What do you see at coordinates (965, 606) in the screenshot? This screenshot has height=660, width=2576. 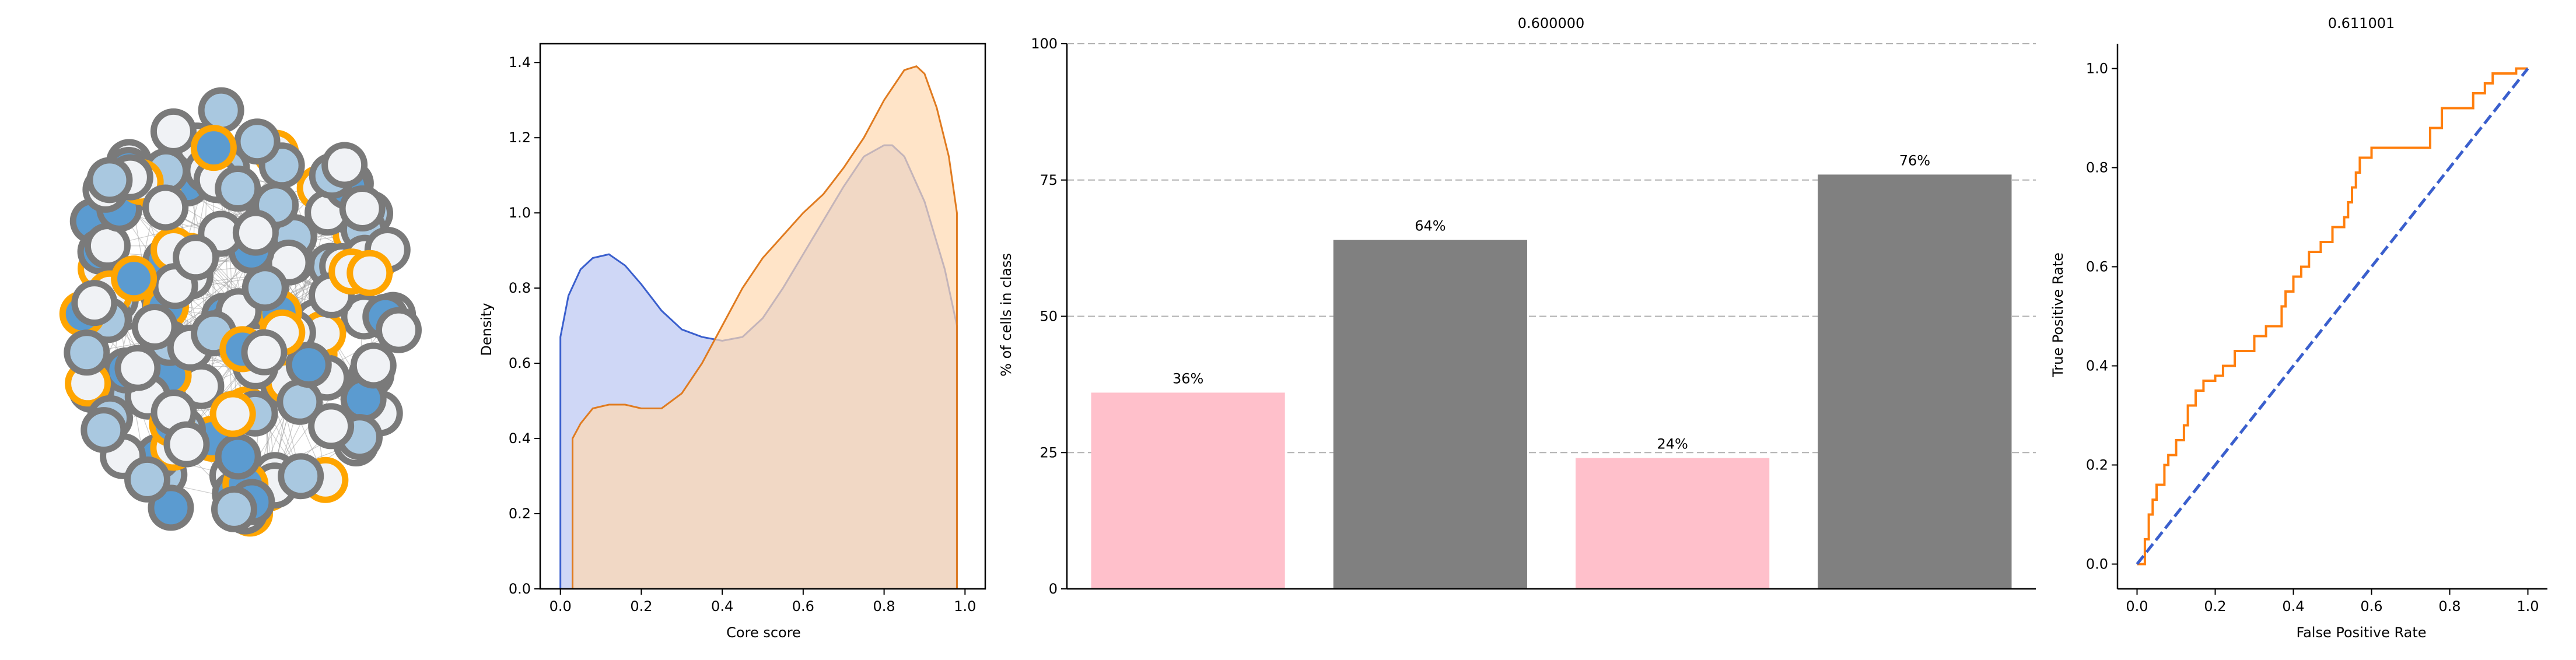 I see `density-x-tick-label: 1.0` at bounding box center [965, 606].